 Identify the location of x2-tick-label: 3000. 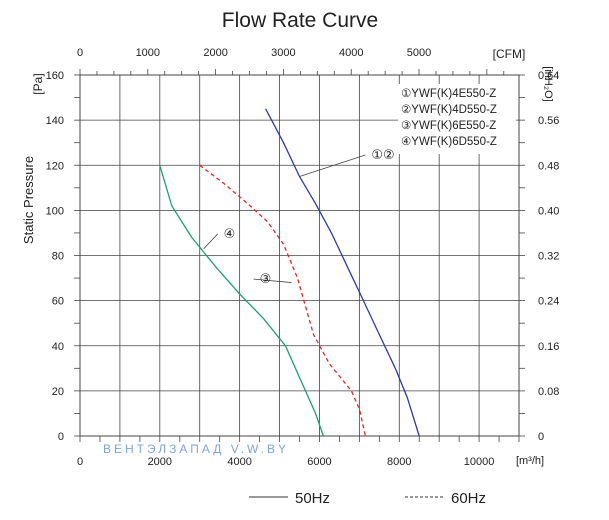
(283, 53).